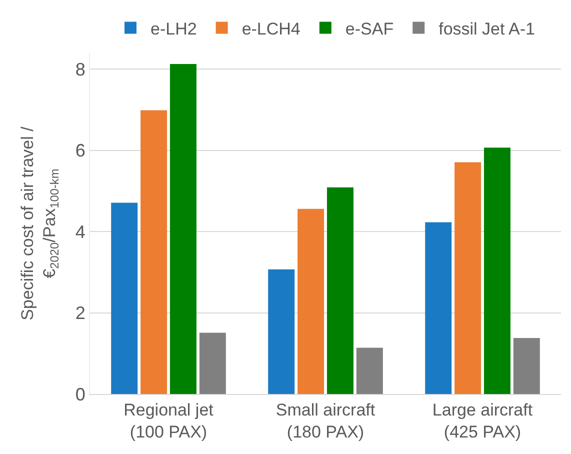  Describe the element at coordinates (486, 28) in the screenshot. I see `legend-label: fossil Jet A-1` at that location.